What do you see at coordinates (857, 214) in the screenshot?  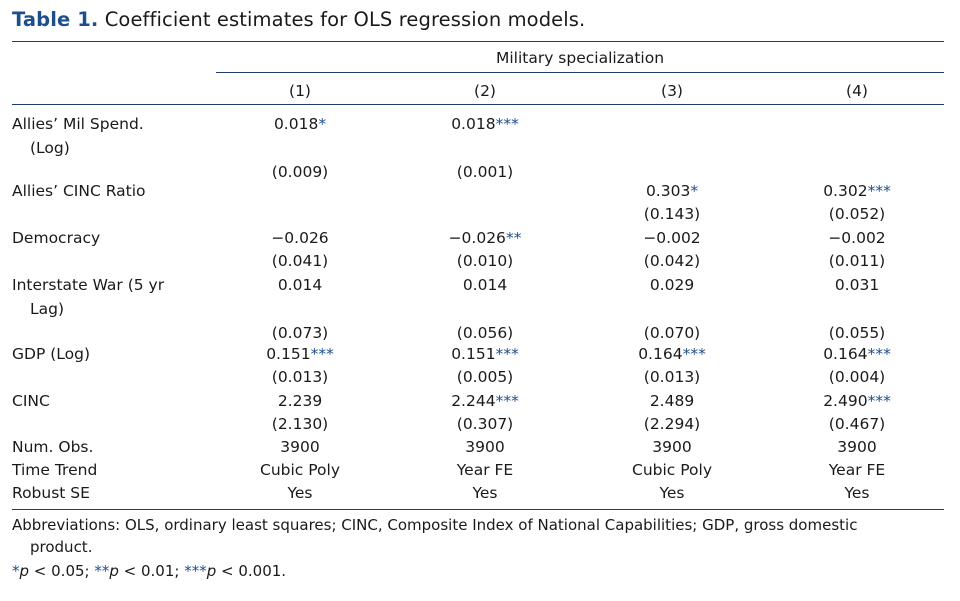 I see `standard-error-cell: (0.052)` at bounding box center [857, 214].